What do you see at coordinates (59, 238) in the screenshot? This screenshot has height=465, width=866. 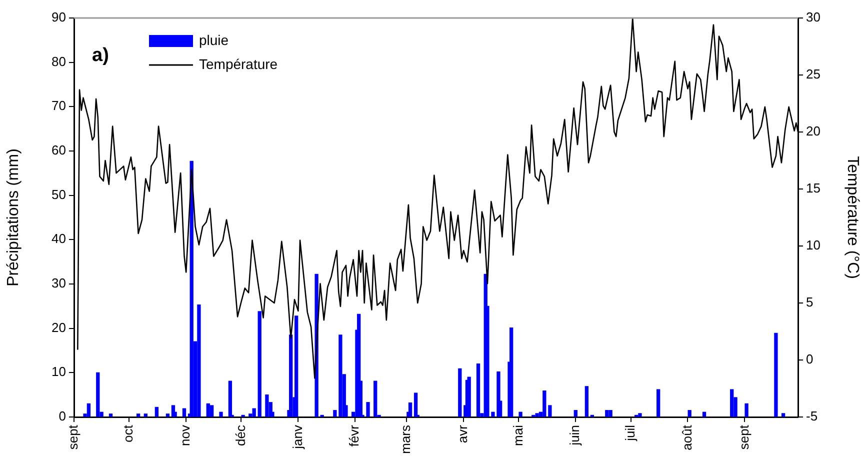 I see `y-tick-label: 40` at bounding box center [59, 238].